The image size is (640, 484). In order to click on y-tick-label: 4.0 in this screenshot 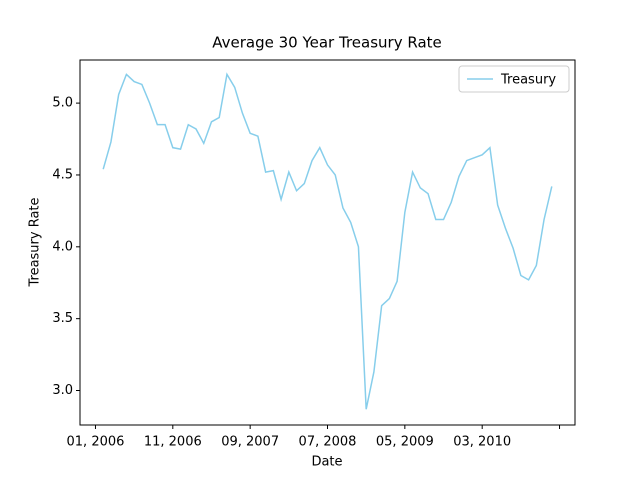, I will do `click(62, 246)`.